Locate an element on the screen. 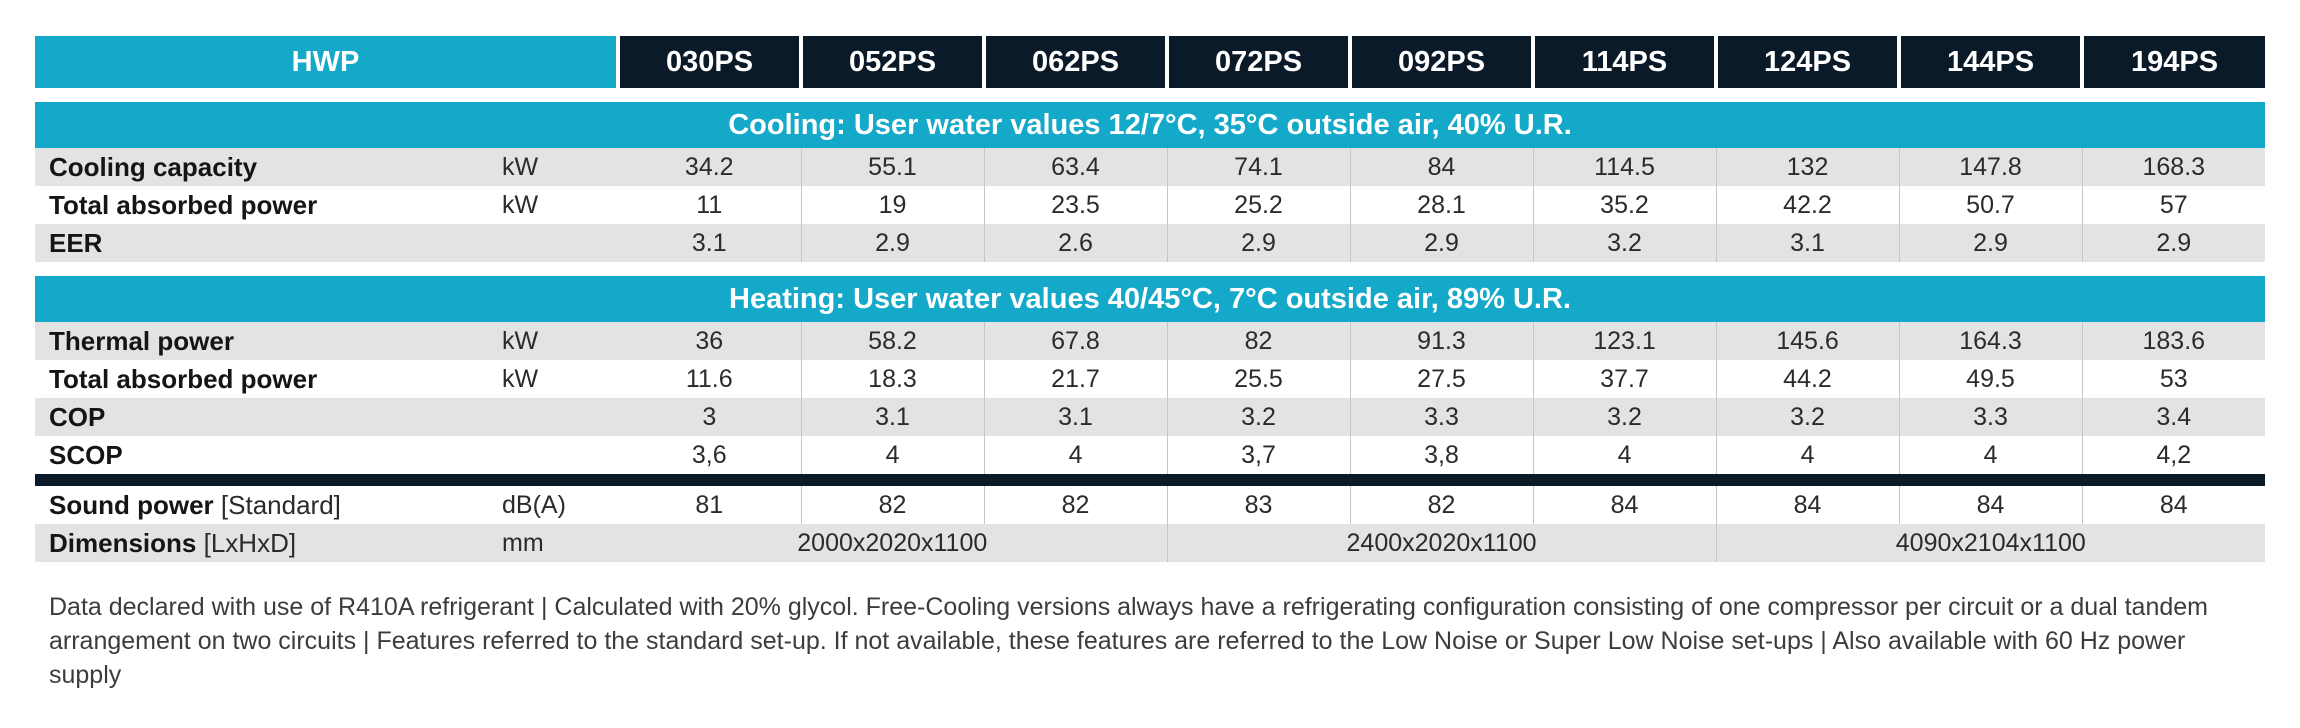 This screenshot has height=728, width=2300. model-header: 092PS is located at coordinates (1443, 62).